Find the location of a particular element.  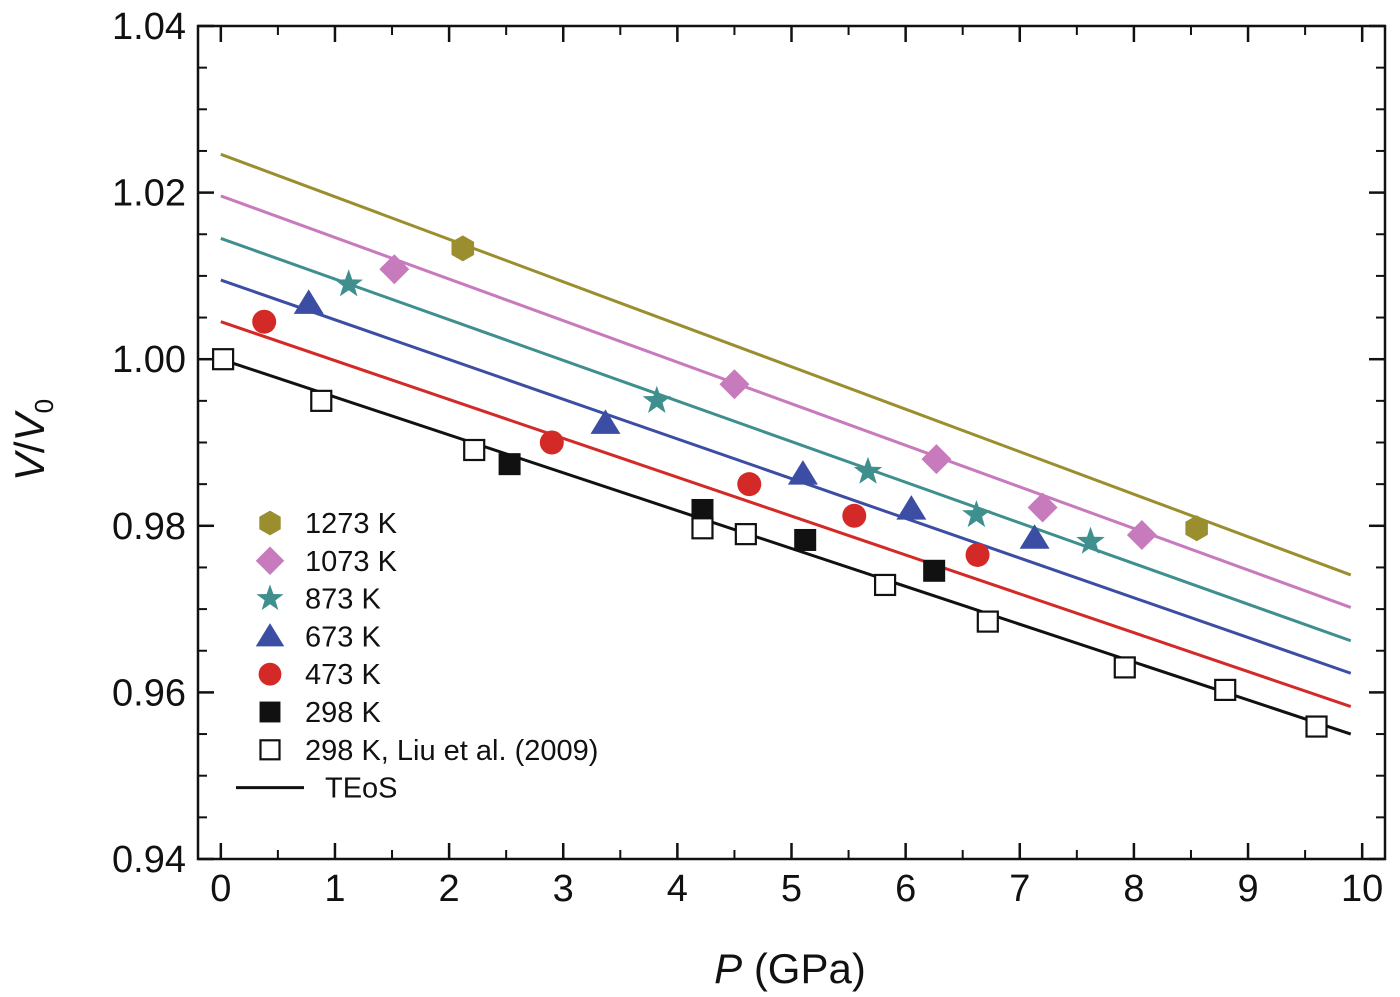

x-tick-label: 3 is located at coordinates (563, 889).